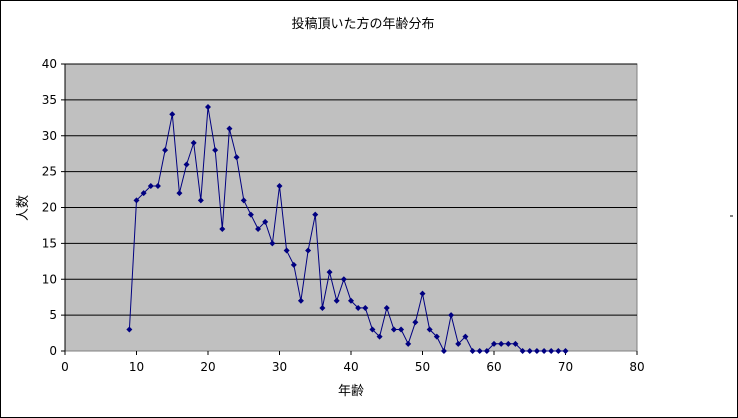  Describe the element at coordinates (49, 64) in the screenshot. I see `y-tick-label: 40` at that location.